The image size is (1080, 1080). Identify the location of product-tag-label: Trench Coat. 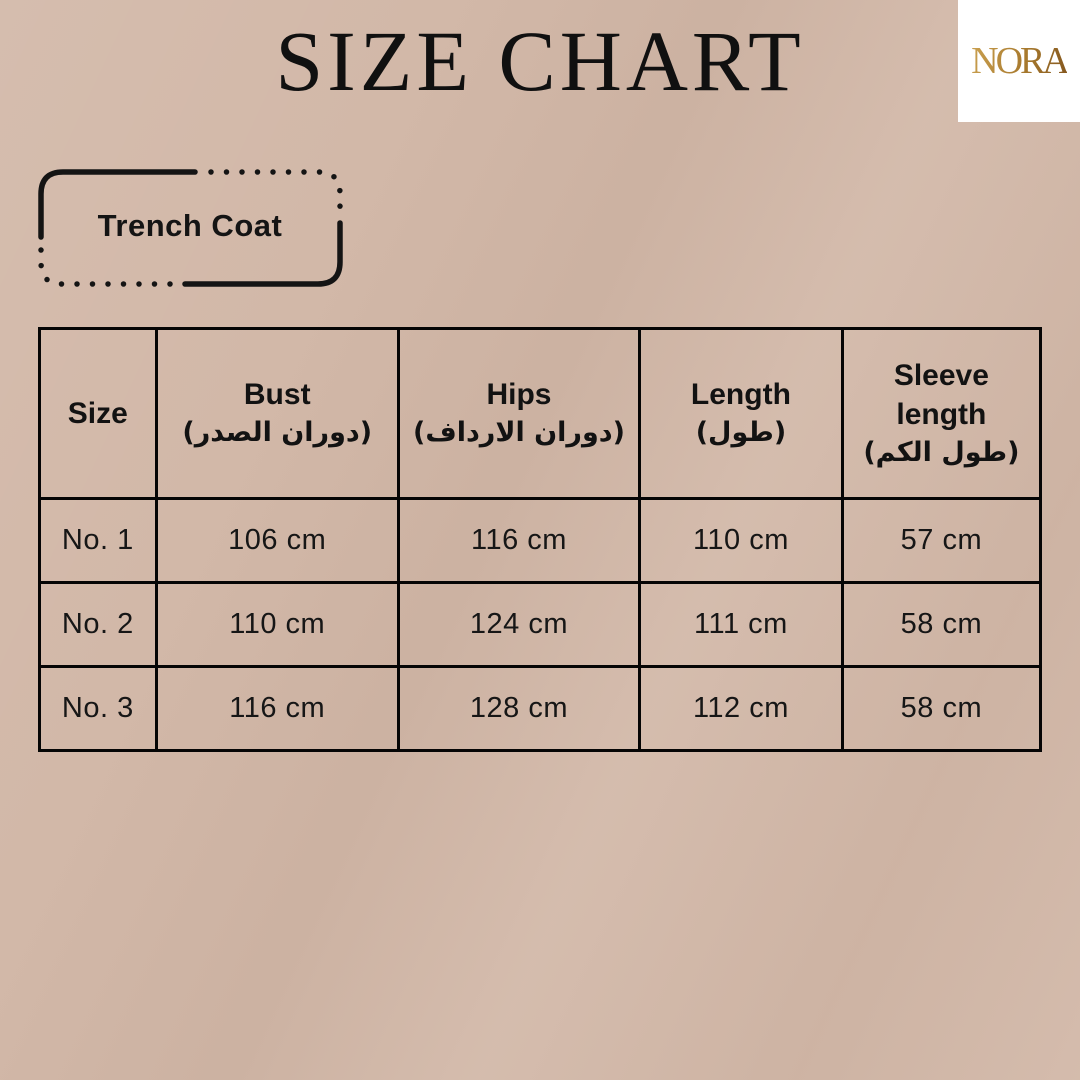
(190, 225).